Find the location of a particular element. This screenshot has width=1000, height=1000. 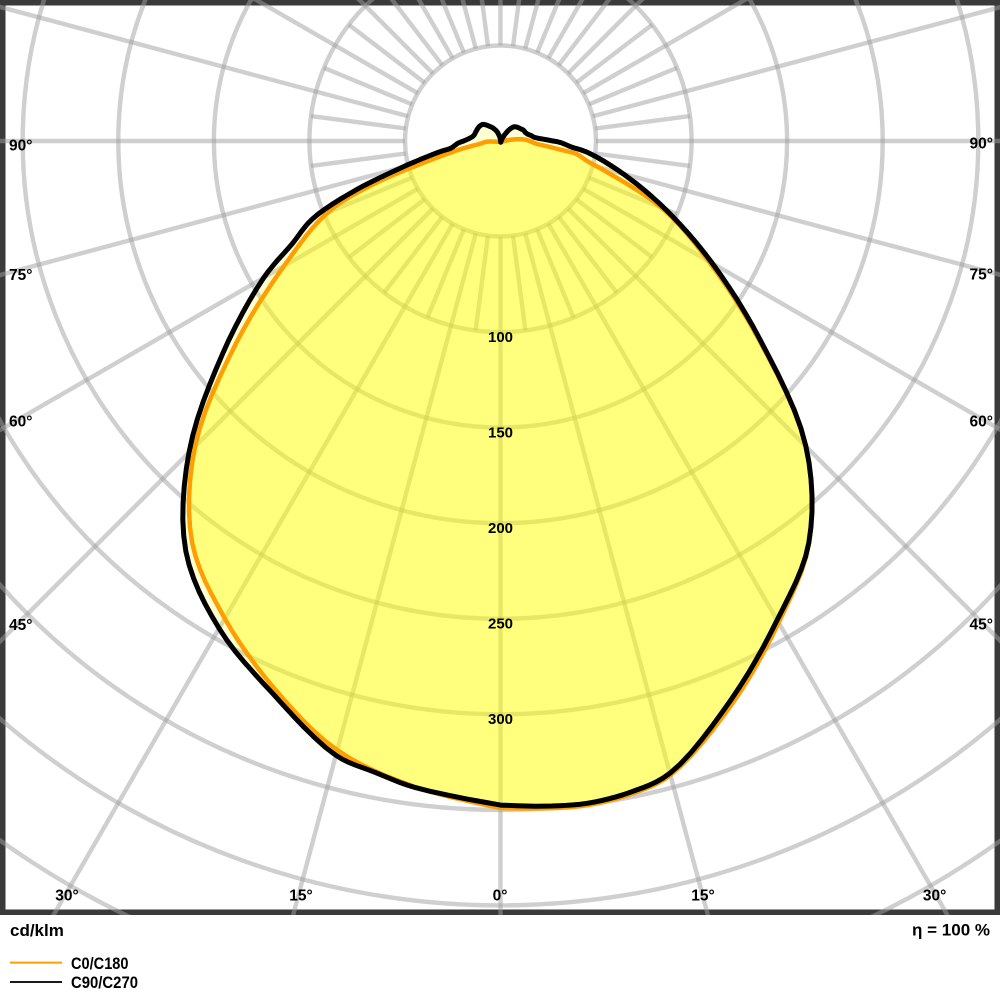

svg-text: 300 is located at coordinates (500, 719).